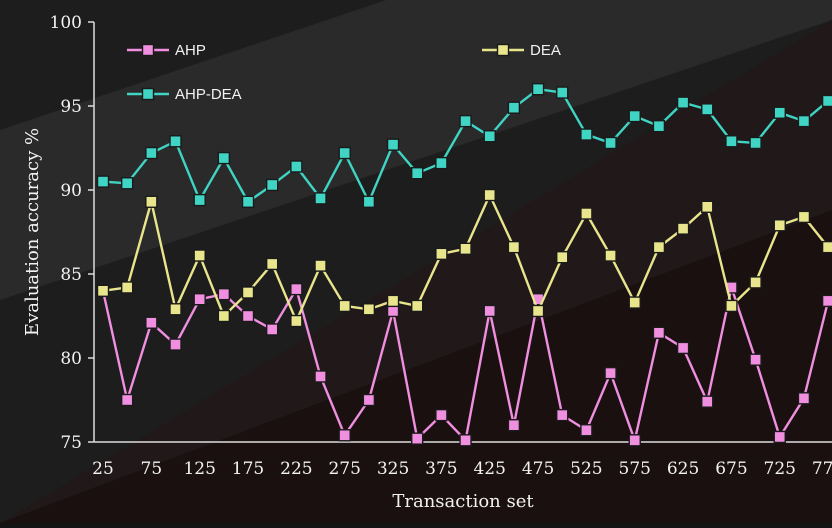 Image resolution: width=832 pixels, height=528 pixels. Describe the element at coordinates (538, 469) in the screenshot. I see `x-tick-label: 475` at that location.